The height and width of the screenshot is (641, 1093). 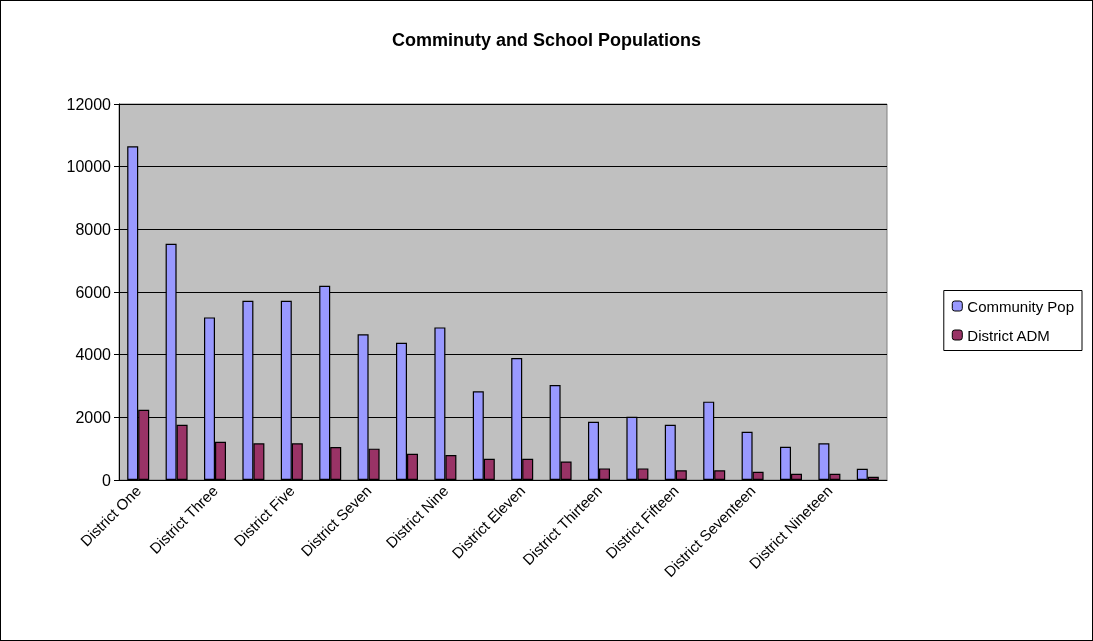 I want to click on legend-label: District ADM, so click(x=1008, y=335).